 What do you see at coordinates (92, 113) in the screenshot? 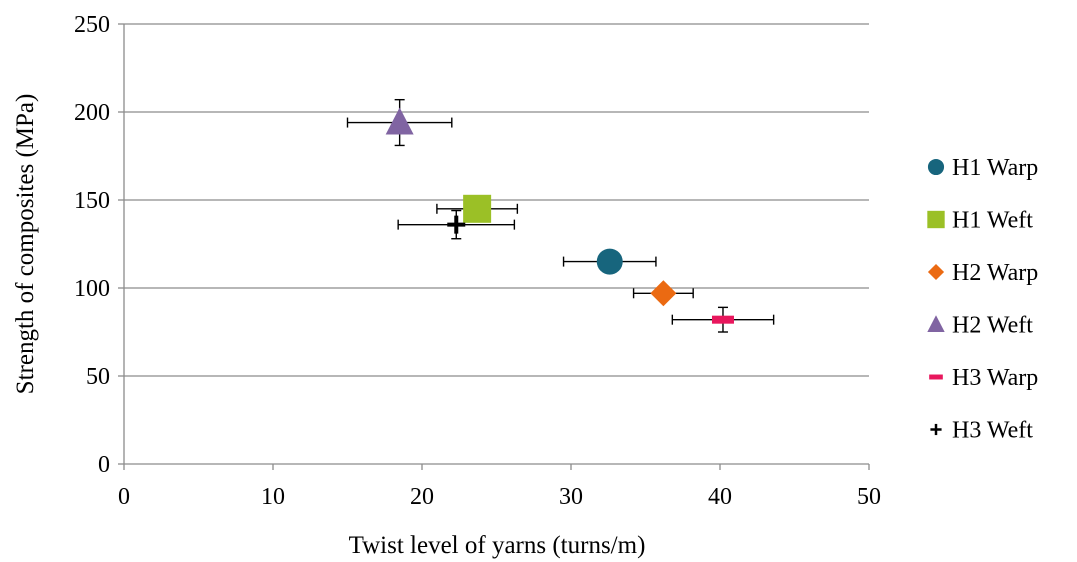
I see `y-tick-label-200: 200` at bounding box center [92, 113].